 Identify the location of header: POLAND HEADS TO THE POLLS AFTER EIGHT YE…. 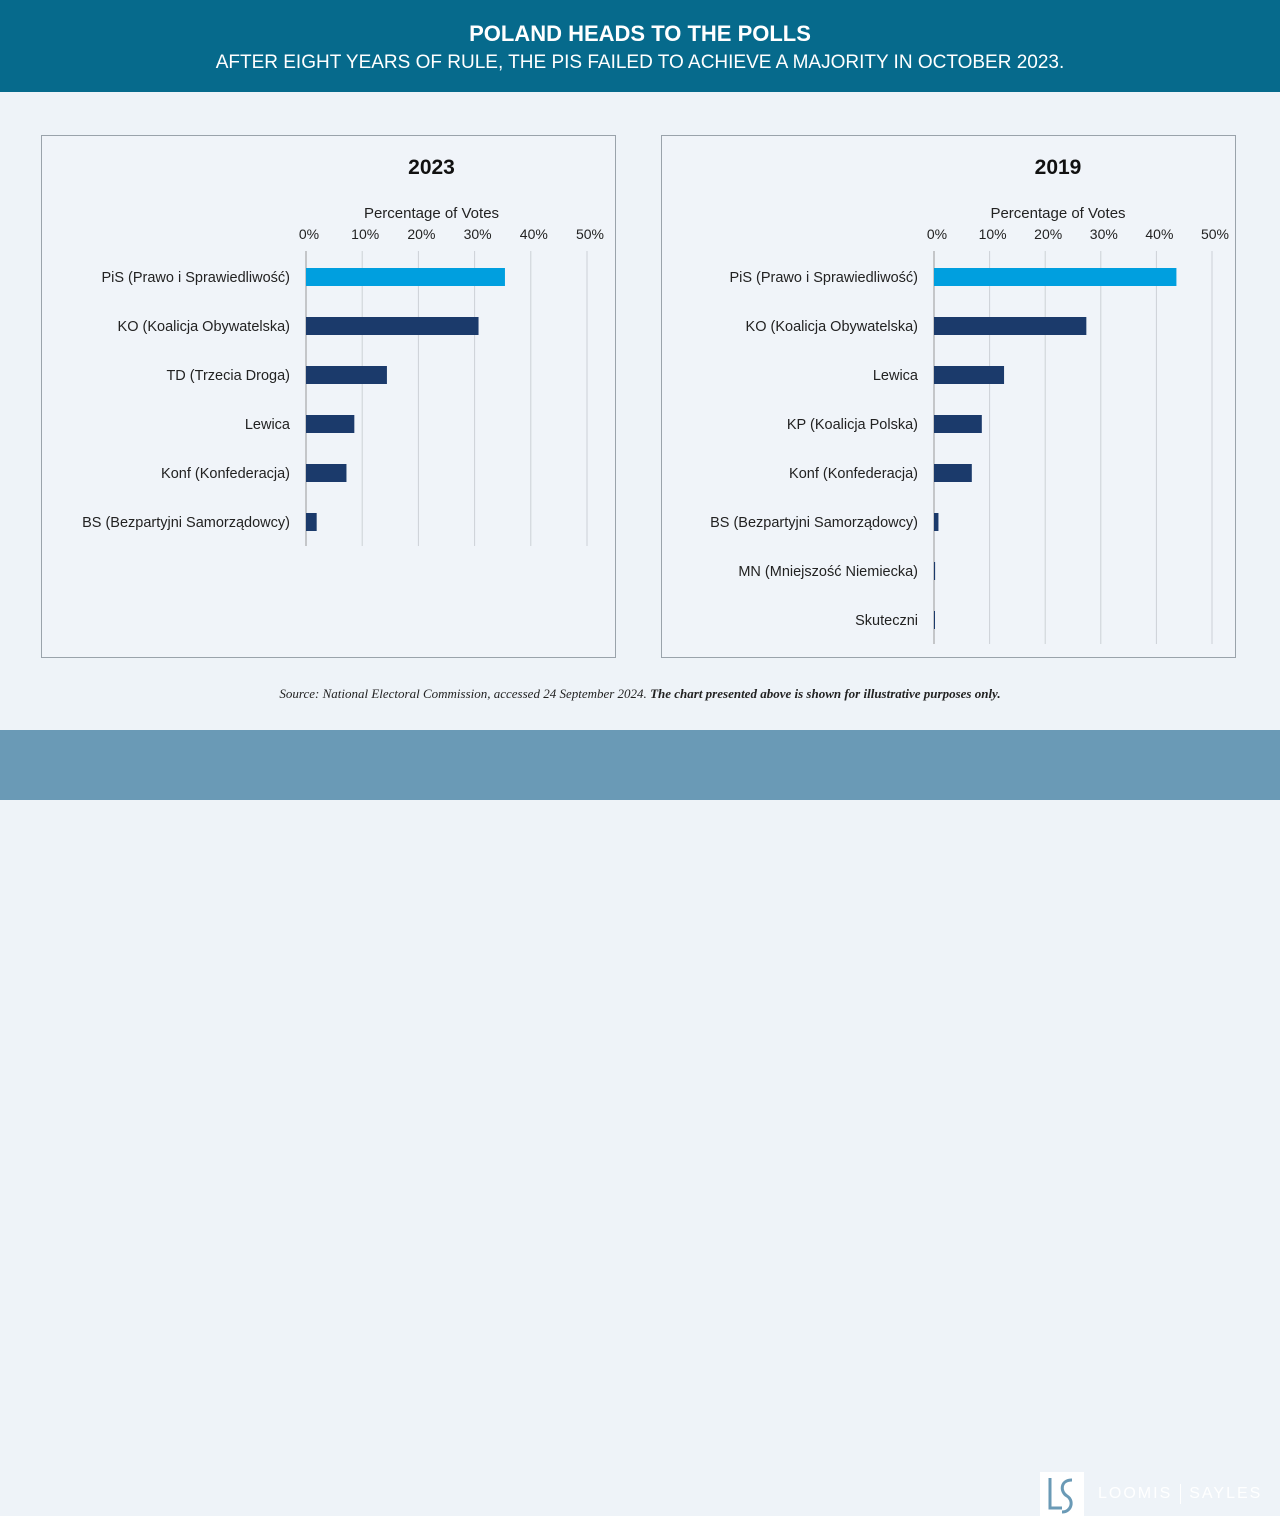
(640, 46).